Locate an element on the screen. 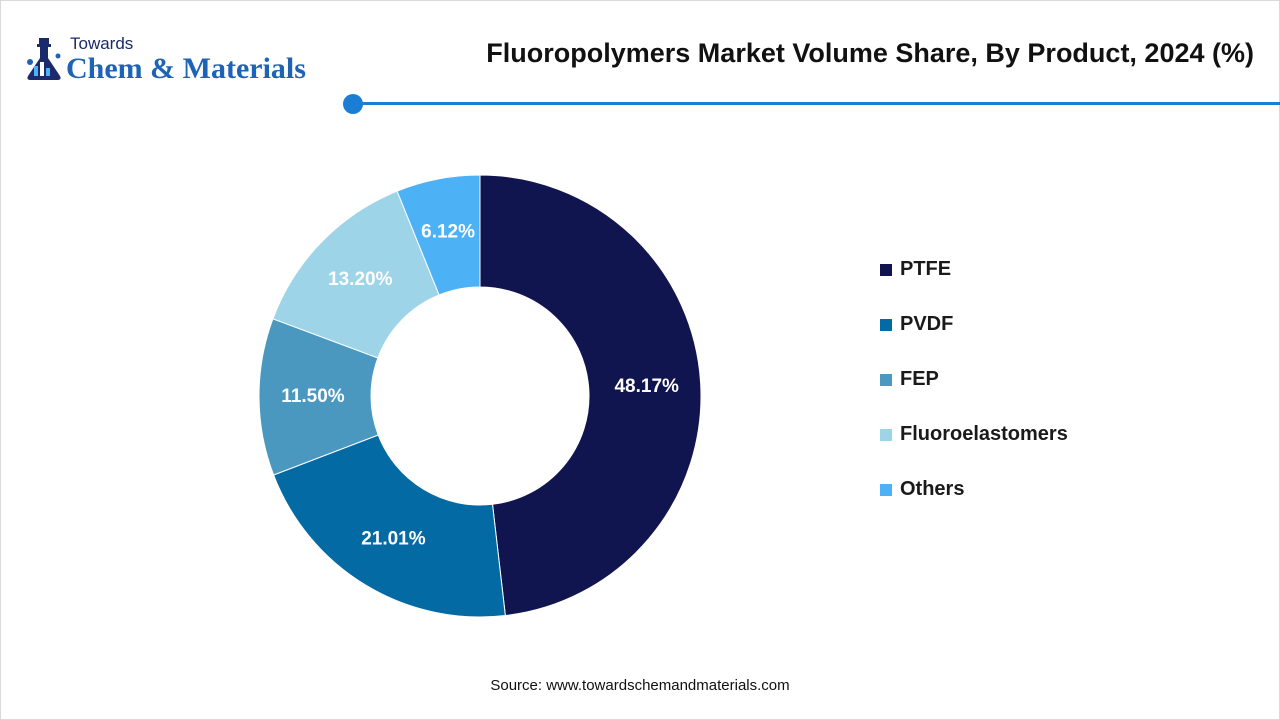 The height and width of the screenshot is (720, 1280). source-note: Source: www.towardschemandmaterials.com is located at coordinates (640, 685).